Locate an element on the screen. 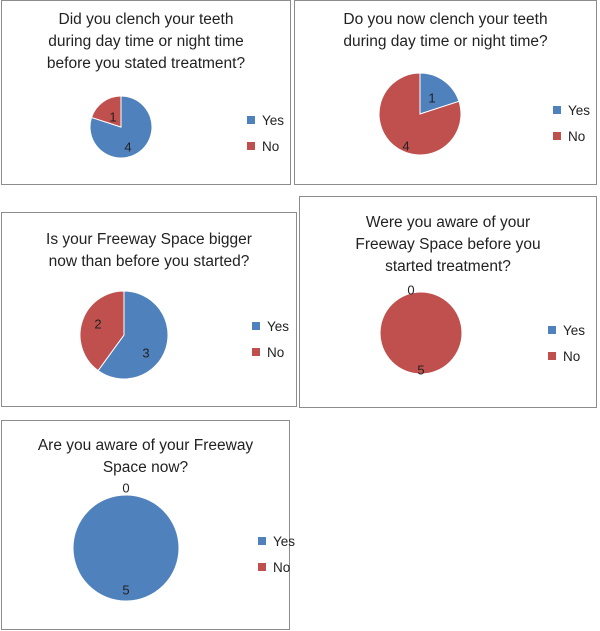 This screenshot has width=600, height=631. chart-title-line: Is your Freeway Space bigger is located at coordinates (149, 239).